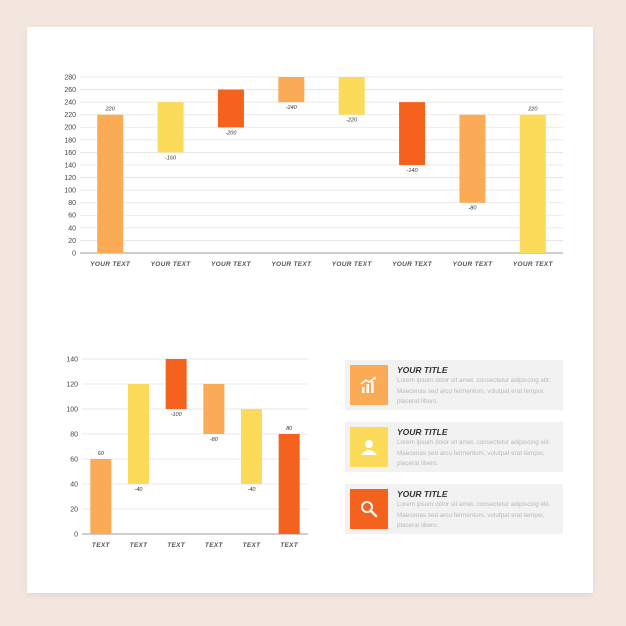 The height and width of the screenshot is (626, 626). What do you see at coordinates (70, 90) in the screenshot?
I see `y-tick-label: 260` at bounding box center [70, 90].